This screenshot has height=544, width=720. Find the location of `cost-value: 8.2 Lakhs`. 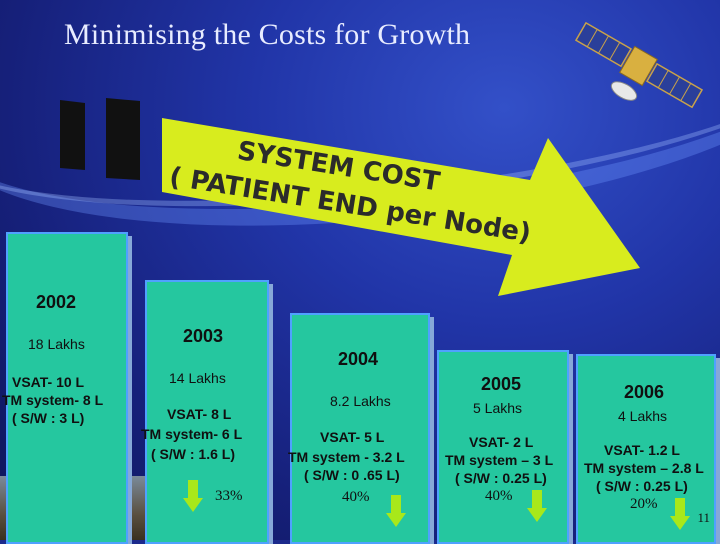

cost-value: 8.2 Lakhs is located at coordinates (360, 401).